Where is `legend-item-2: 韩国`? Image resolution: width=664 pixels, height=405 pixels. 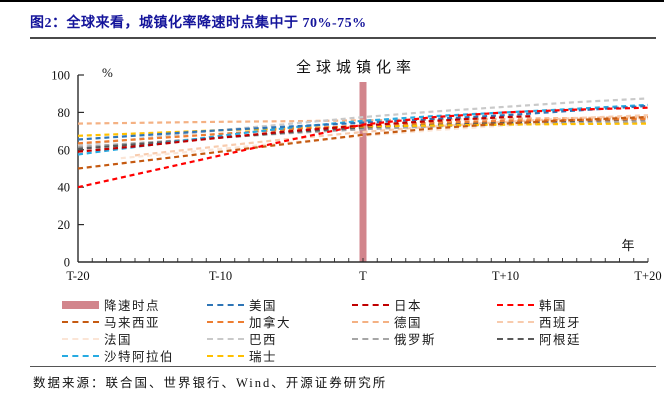 legend-item-2: 韩国 is located at coordinates (562, 304).